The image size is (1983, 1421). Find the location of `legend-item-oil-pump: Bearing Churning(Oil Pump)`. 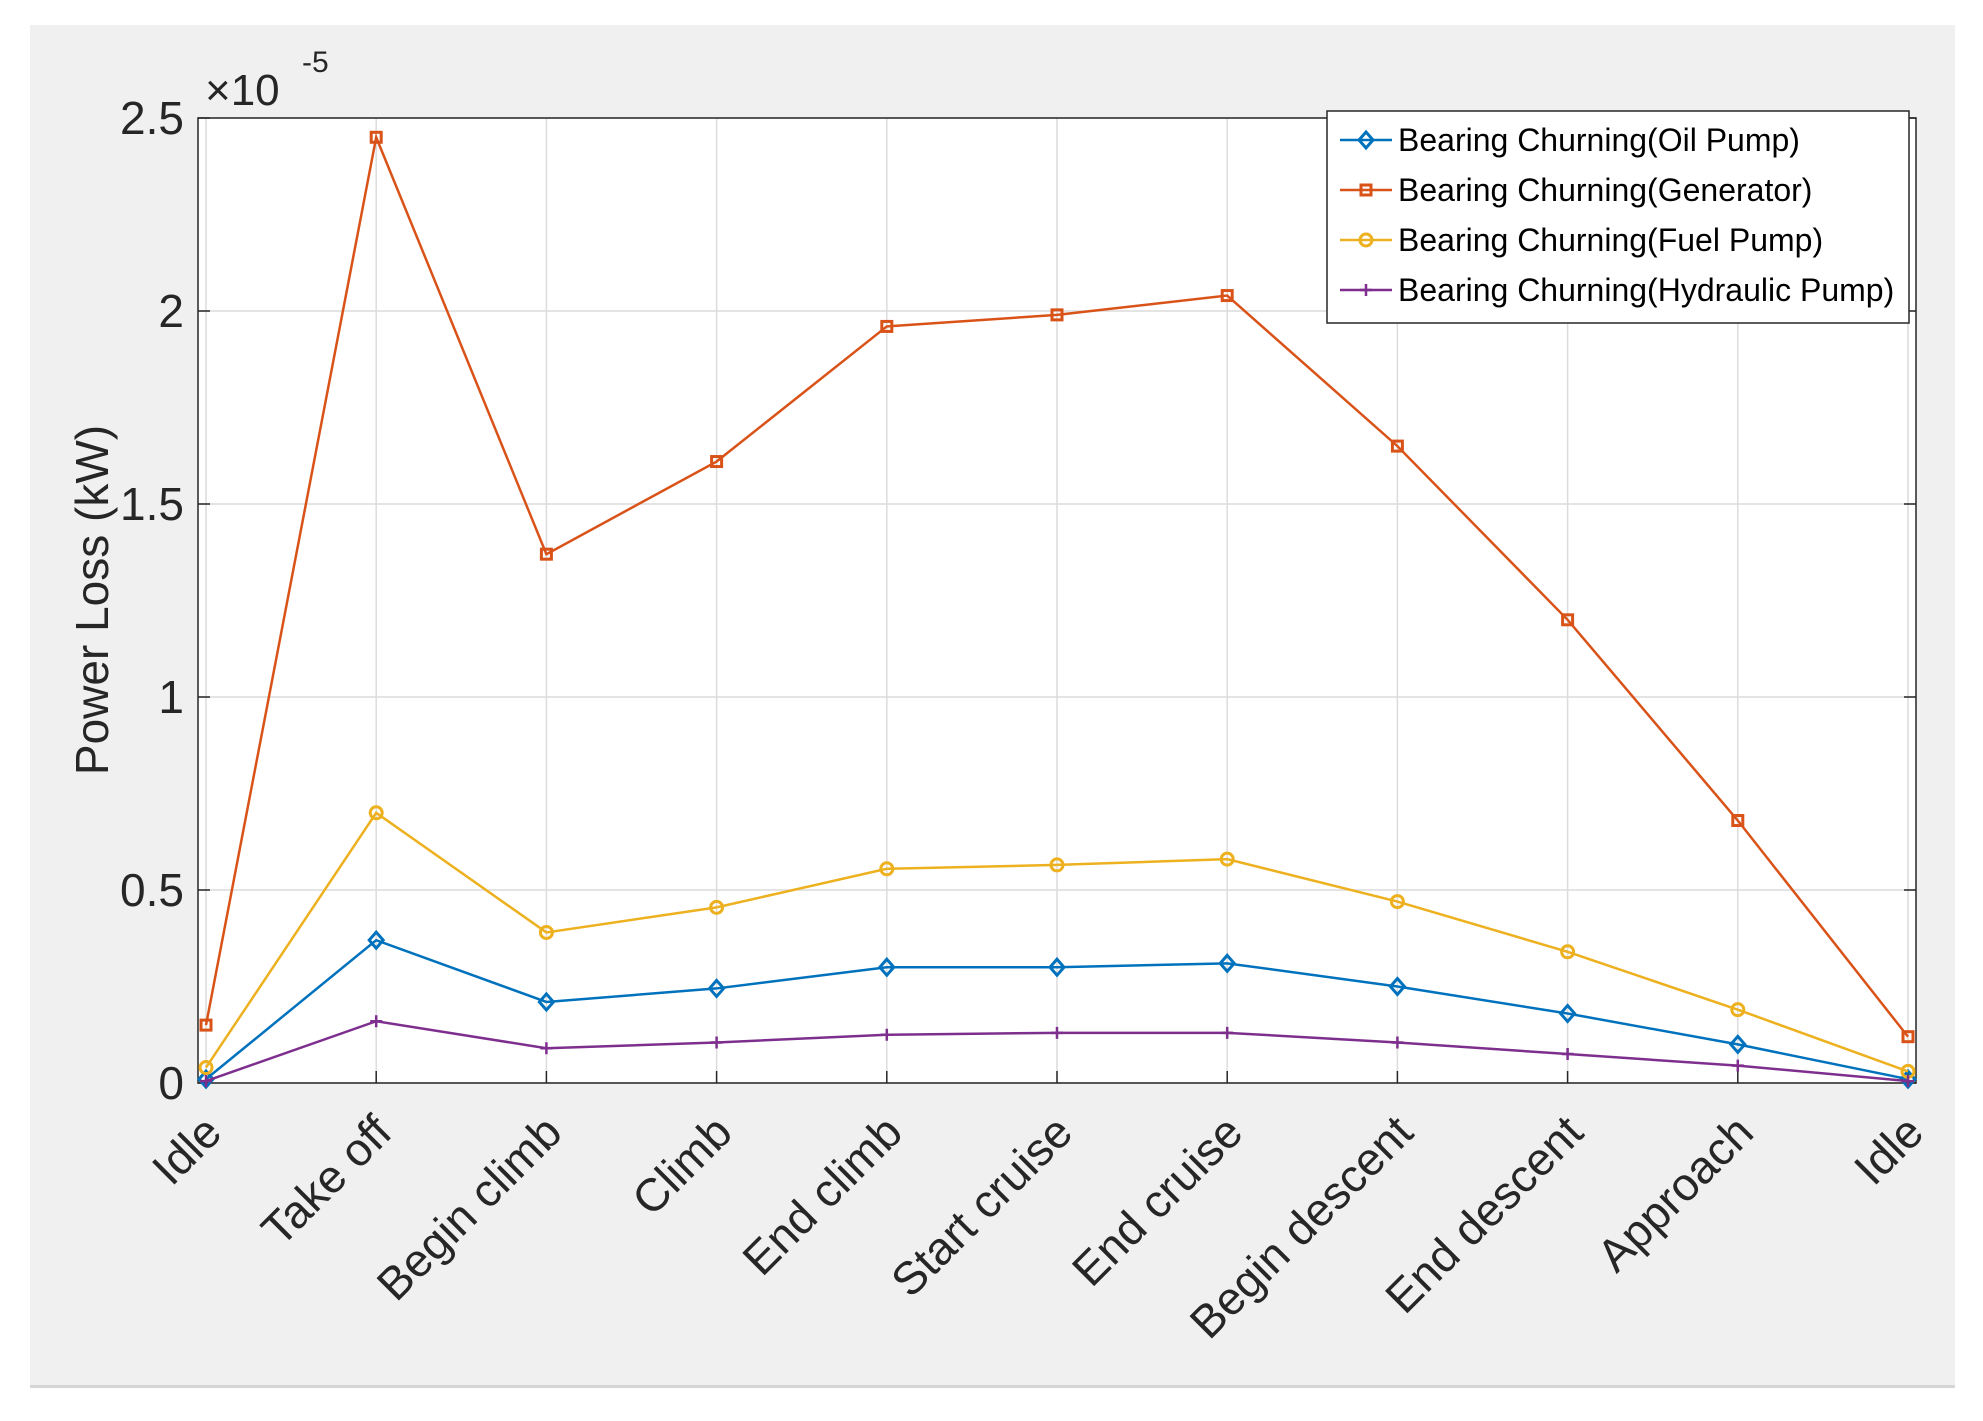

legend-item-oil-pump: Bearing Churning(Oil Pump) is located at coordinates (1570, 140).